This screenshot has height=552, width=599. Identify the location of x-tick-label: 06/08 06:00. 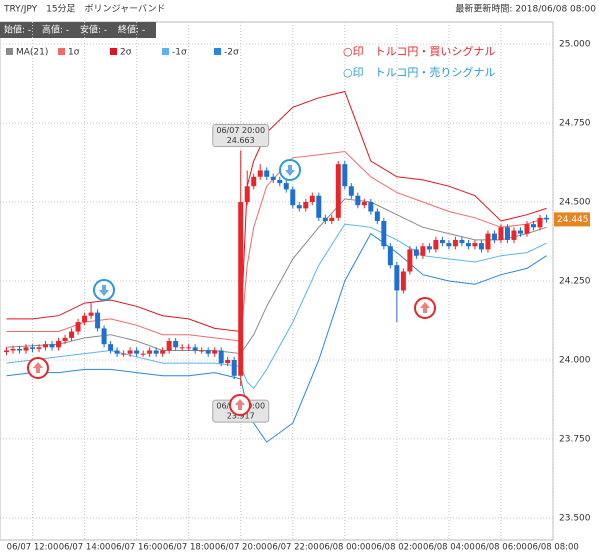
(501, 547).